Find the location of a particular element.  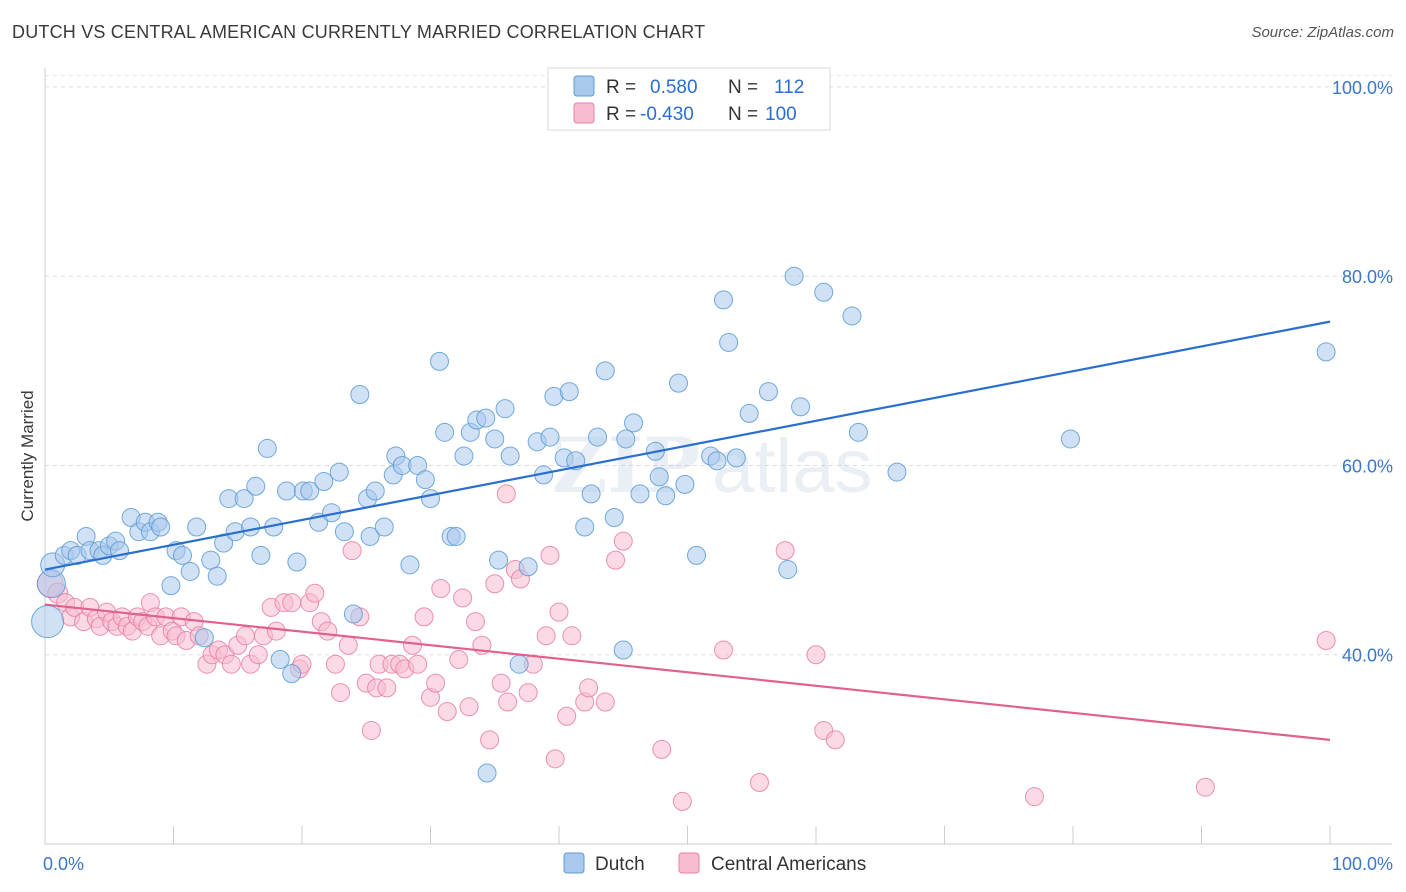

legend-r-label-dutch: R = is located at coordinates (621, 87).